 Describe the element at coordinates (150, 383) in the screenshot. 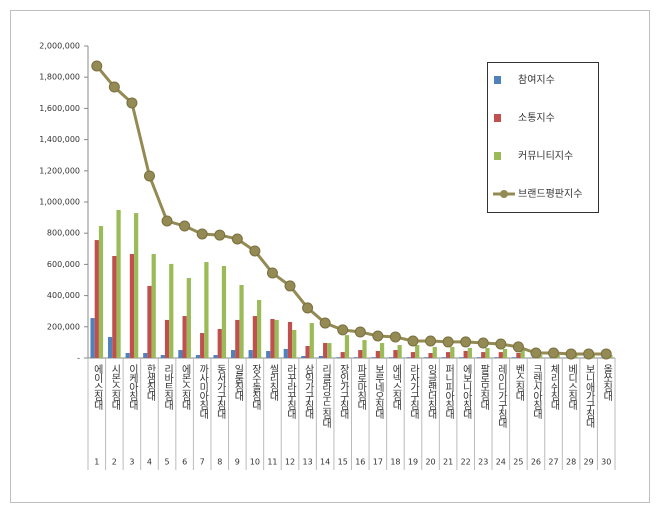

I see `x-tick-label: 한샘침대` at that location.